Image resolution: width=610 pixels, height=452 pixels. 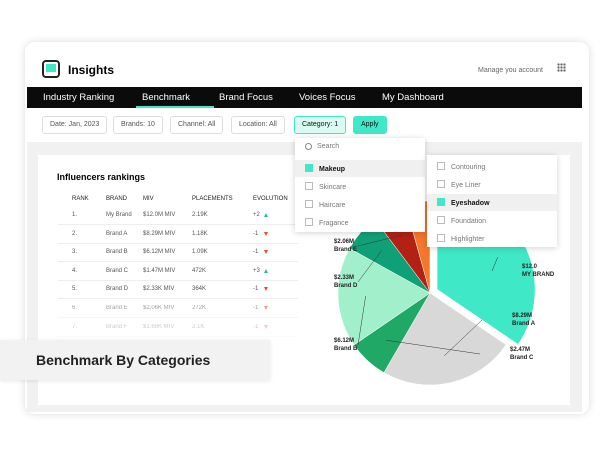 What do you see at coordinates (361, 168) in the screenshot?
I see `category-option: Makeup` at bounding box center [361, 168].